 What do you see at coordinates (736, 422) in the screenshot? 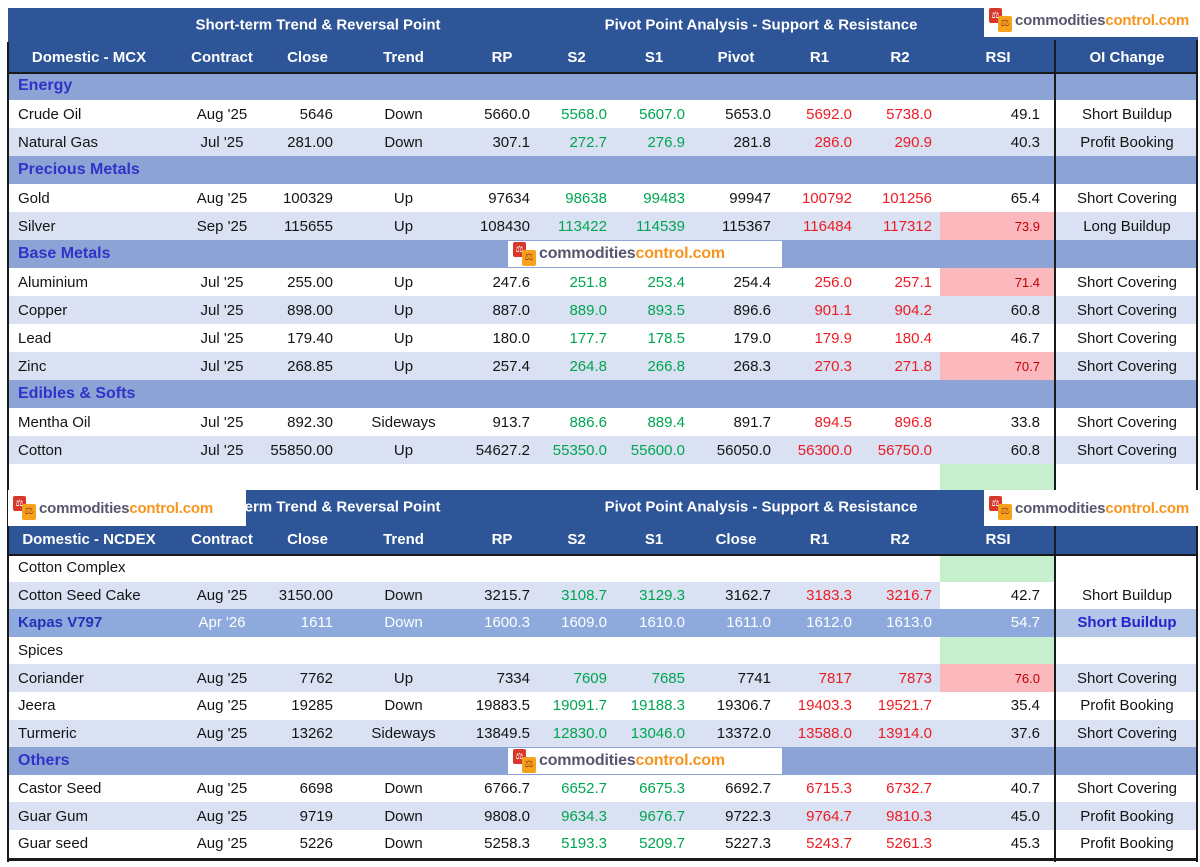
I see `mentha-oil-pivot: 891.7` at bounding box center [736, 422].